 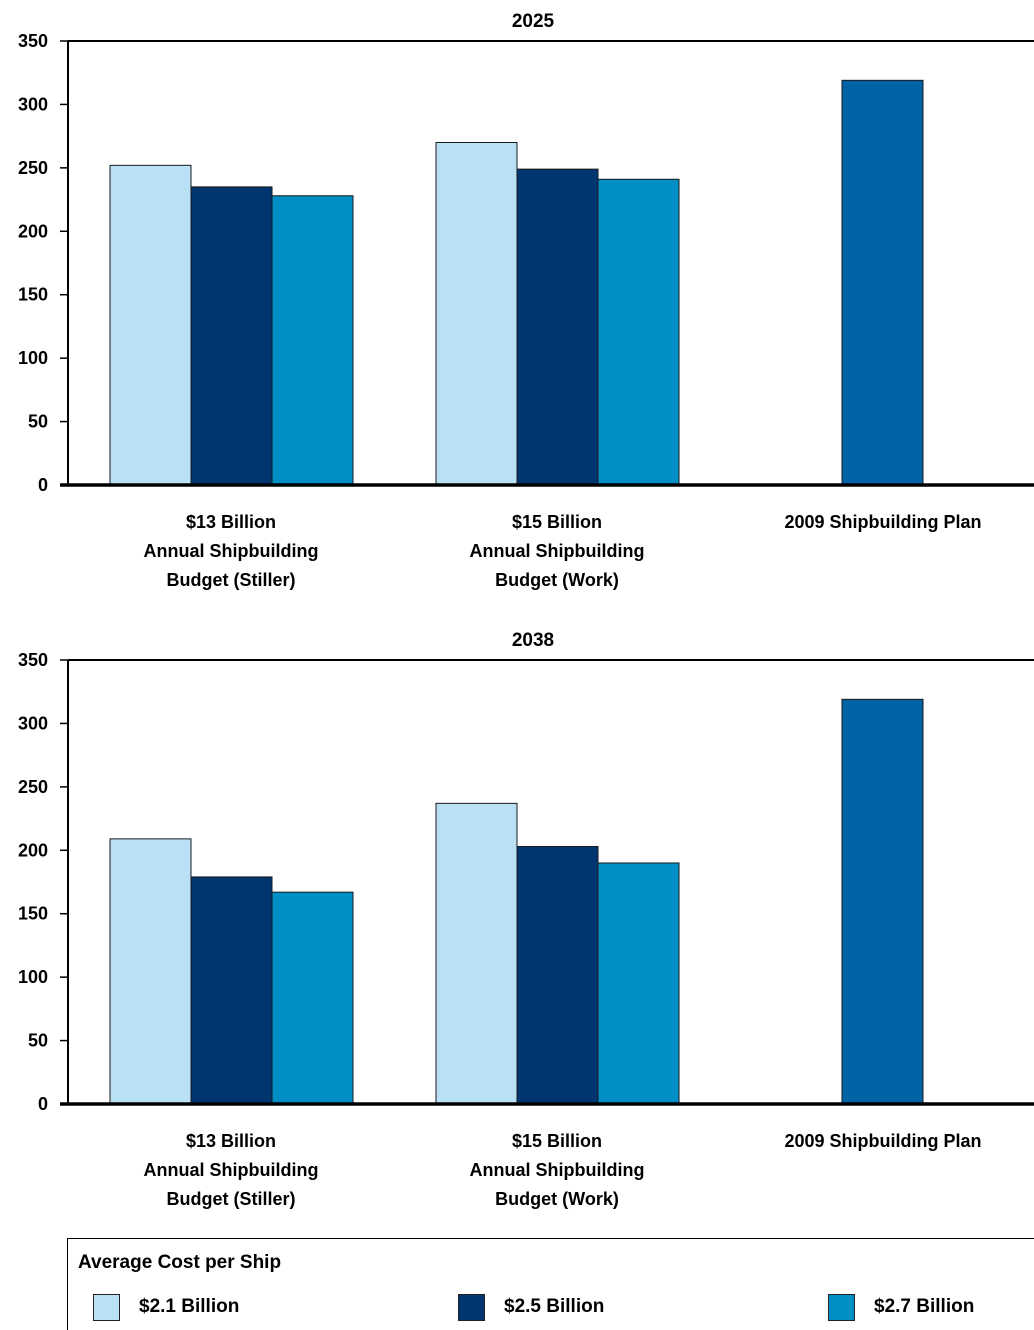 I want to click on legend-item-2-7-billion: $2.7 Billion, so click(x=901, y=1307).